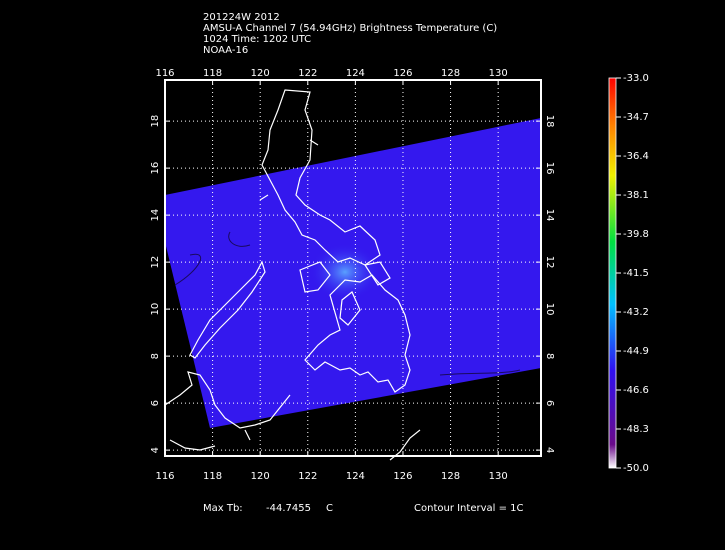 The width and height of the screenshot is (725, 550). What do you see at coordinates (288, 508) in the screenshot?
I see `max-value: -44.7455` at bounding box center [288, 508].